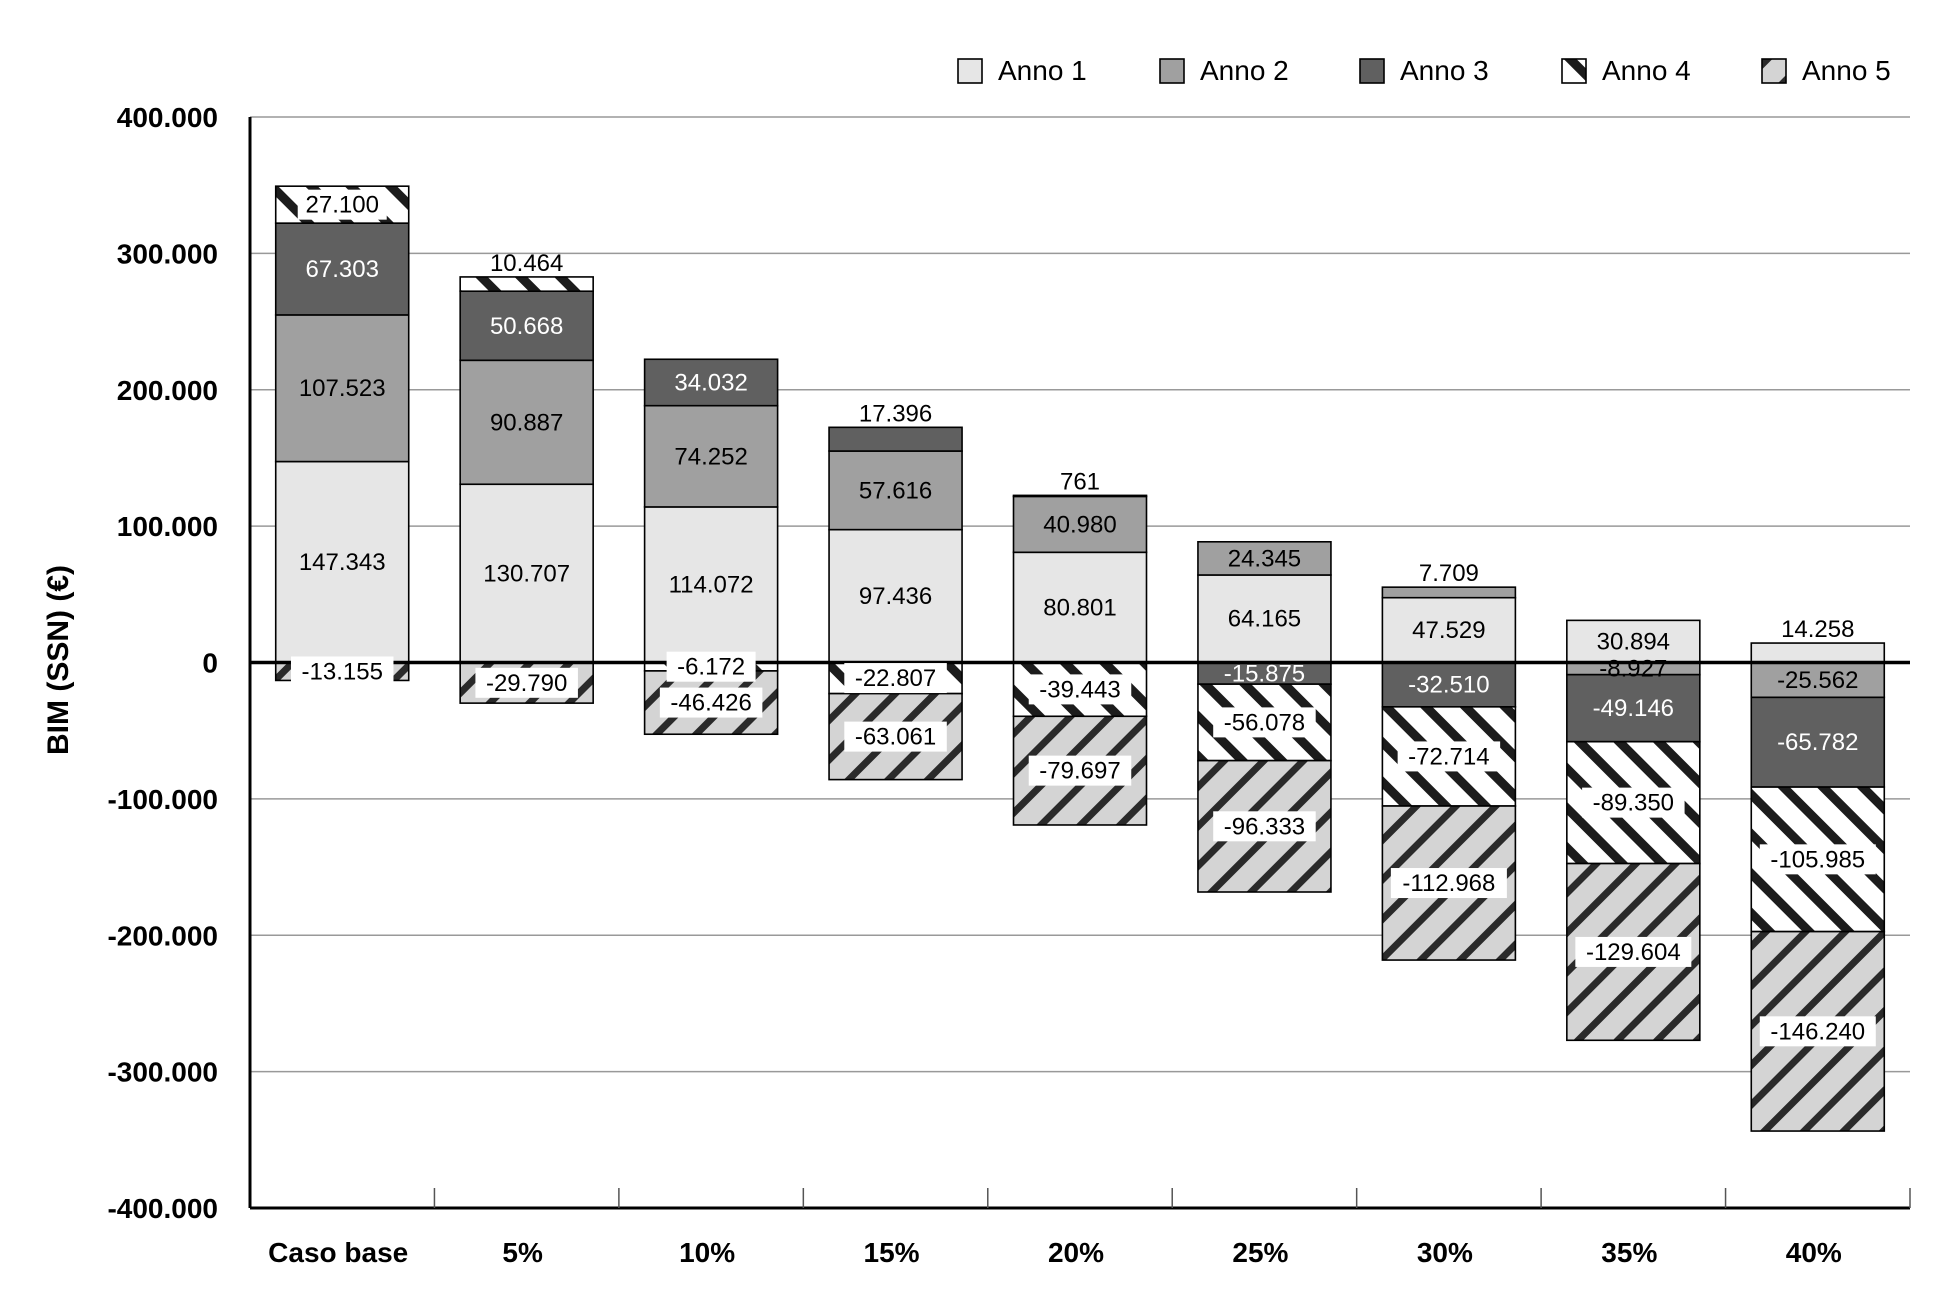 This screenshot has height=1314, width=1949. Describe the element at coordinates (710, 456) in the screenshot. I see `data-label: 74.252` at that location.